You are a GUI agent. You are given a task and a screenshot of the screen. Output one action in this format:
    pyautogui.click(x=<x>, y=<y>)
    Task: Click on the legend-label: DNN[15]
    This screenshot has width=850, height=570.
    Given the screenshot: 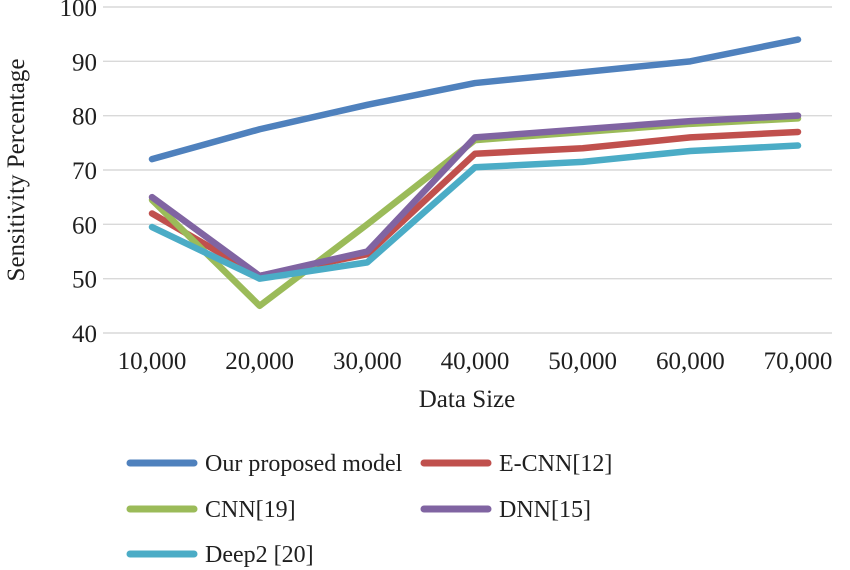 What is the action you would take?
    pyautogui.click(x=545, y=510)
    